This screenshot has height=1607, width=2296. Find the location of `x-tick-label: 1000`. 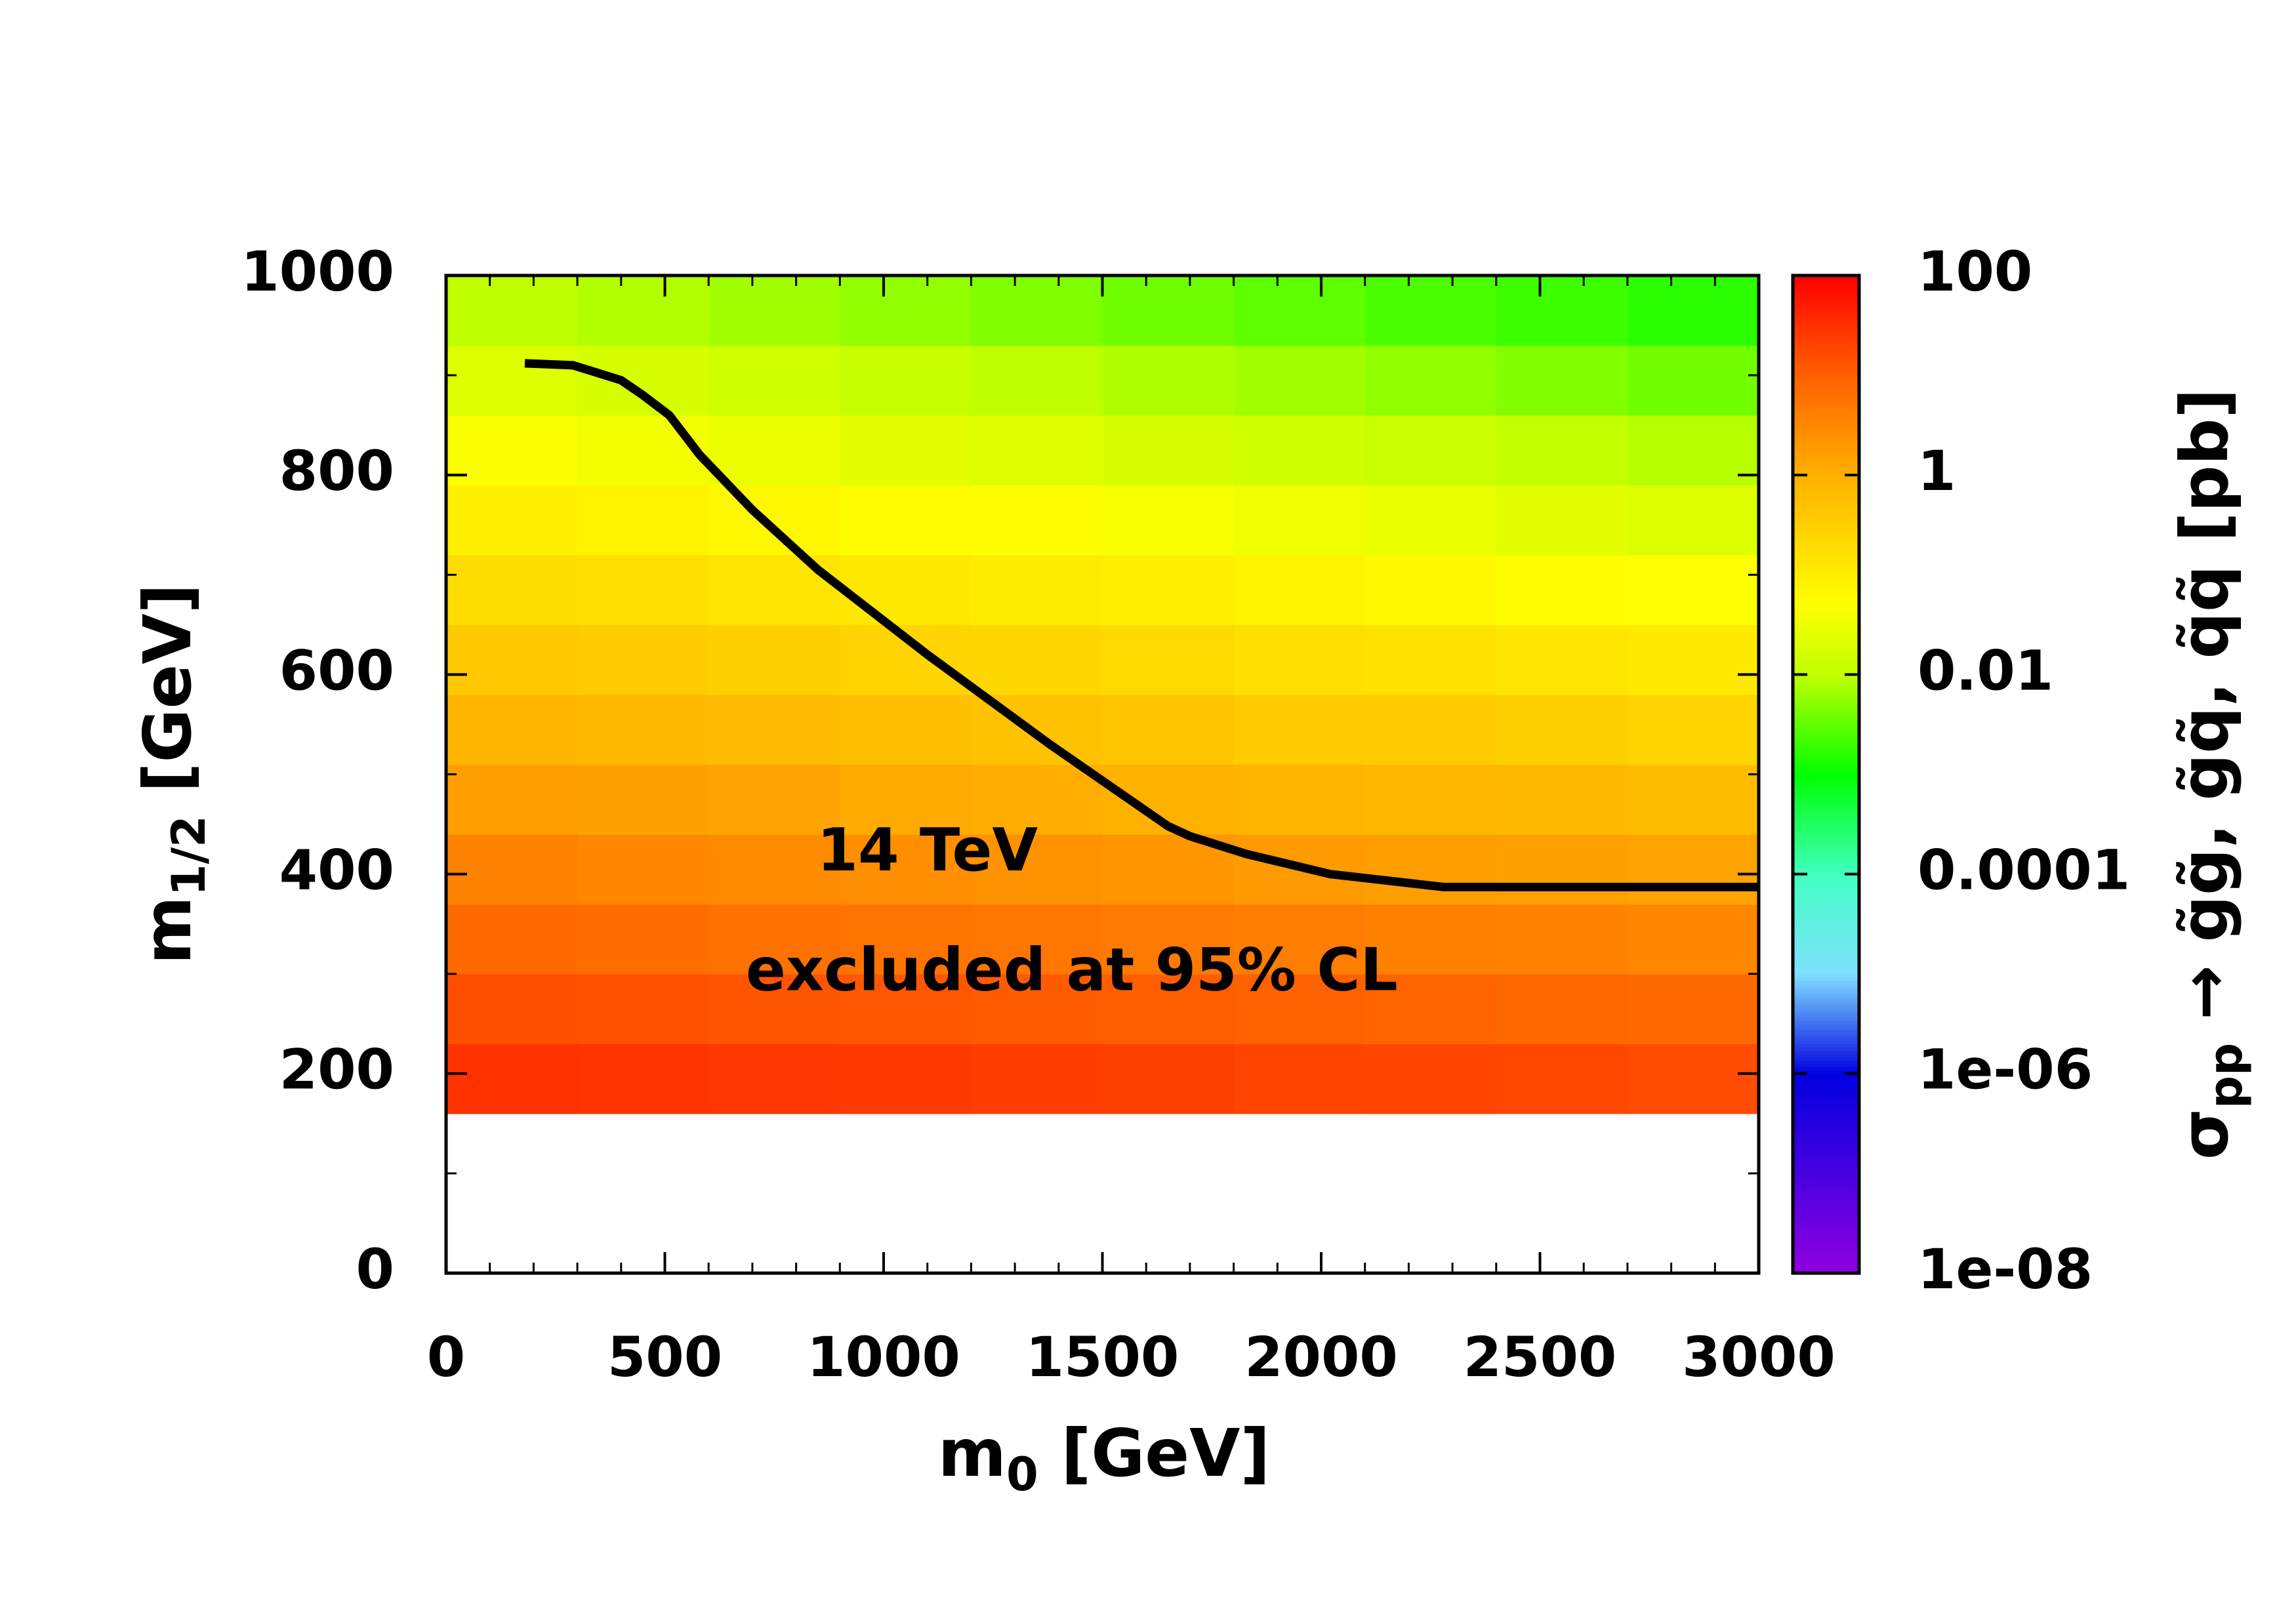

x-tick-label: 1000 is located at coordinates (883, 1357).